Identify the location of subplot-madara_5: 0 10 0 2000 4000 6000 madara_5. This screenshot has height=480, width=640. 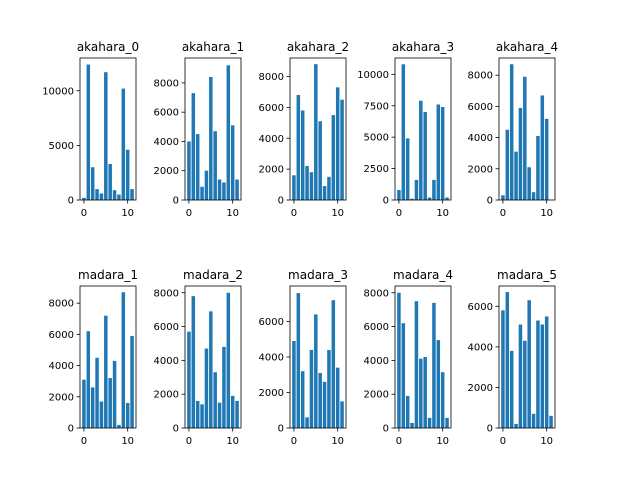
(512, 357).